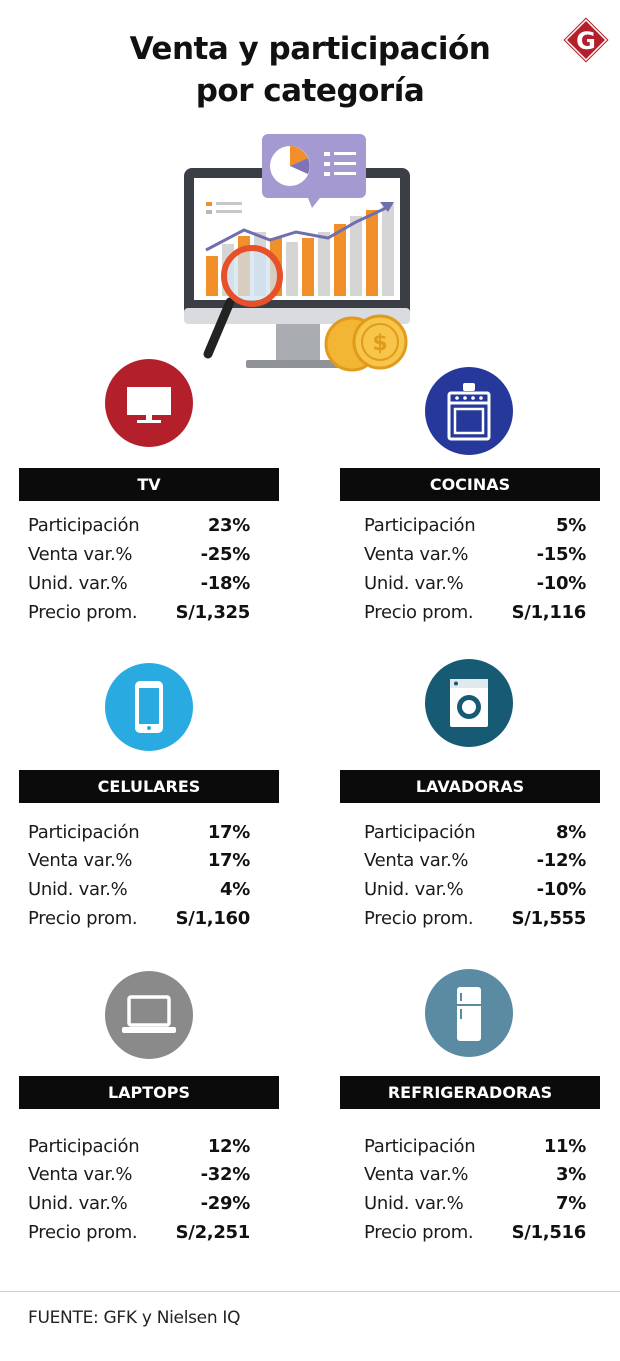 Image resolution: width=620 pixels, height=1361 pixels. I want to click on laptop-icon, so click(149, 1015).